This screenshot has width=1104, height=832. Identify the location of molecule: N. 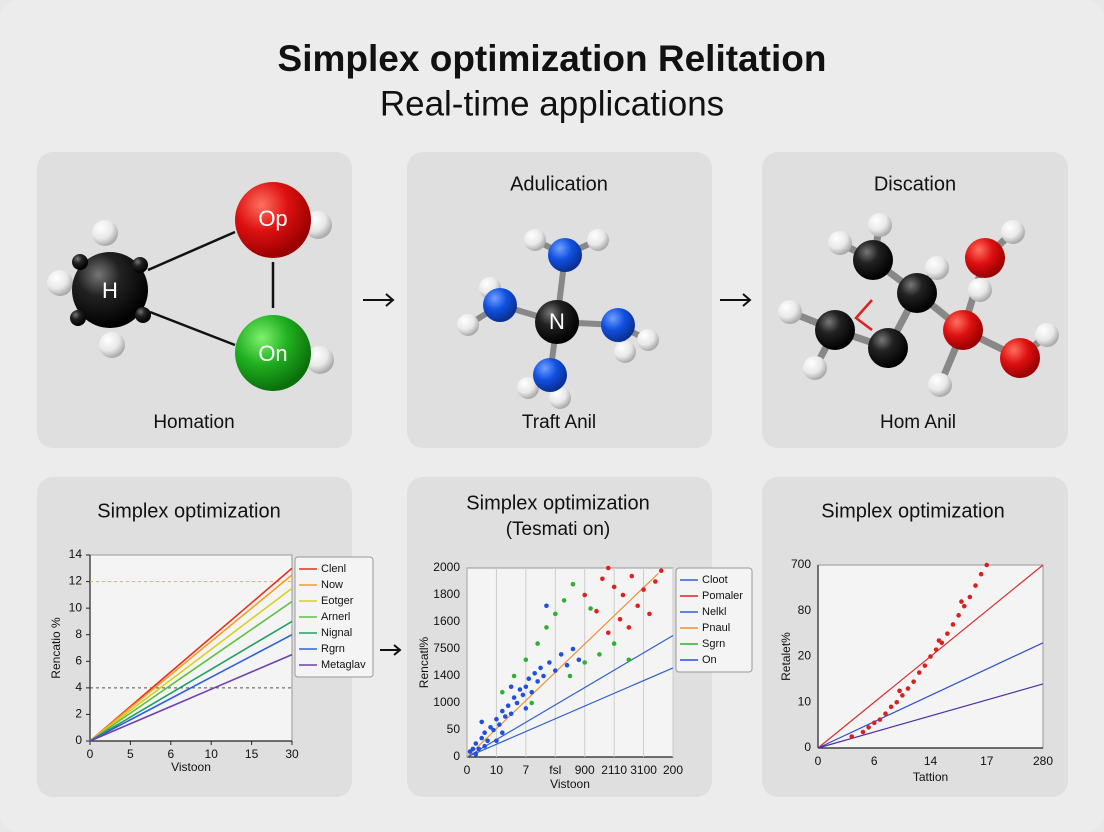
(558, 319).